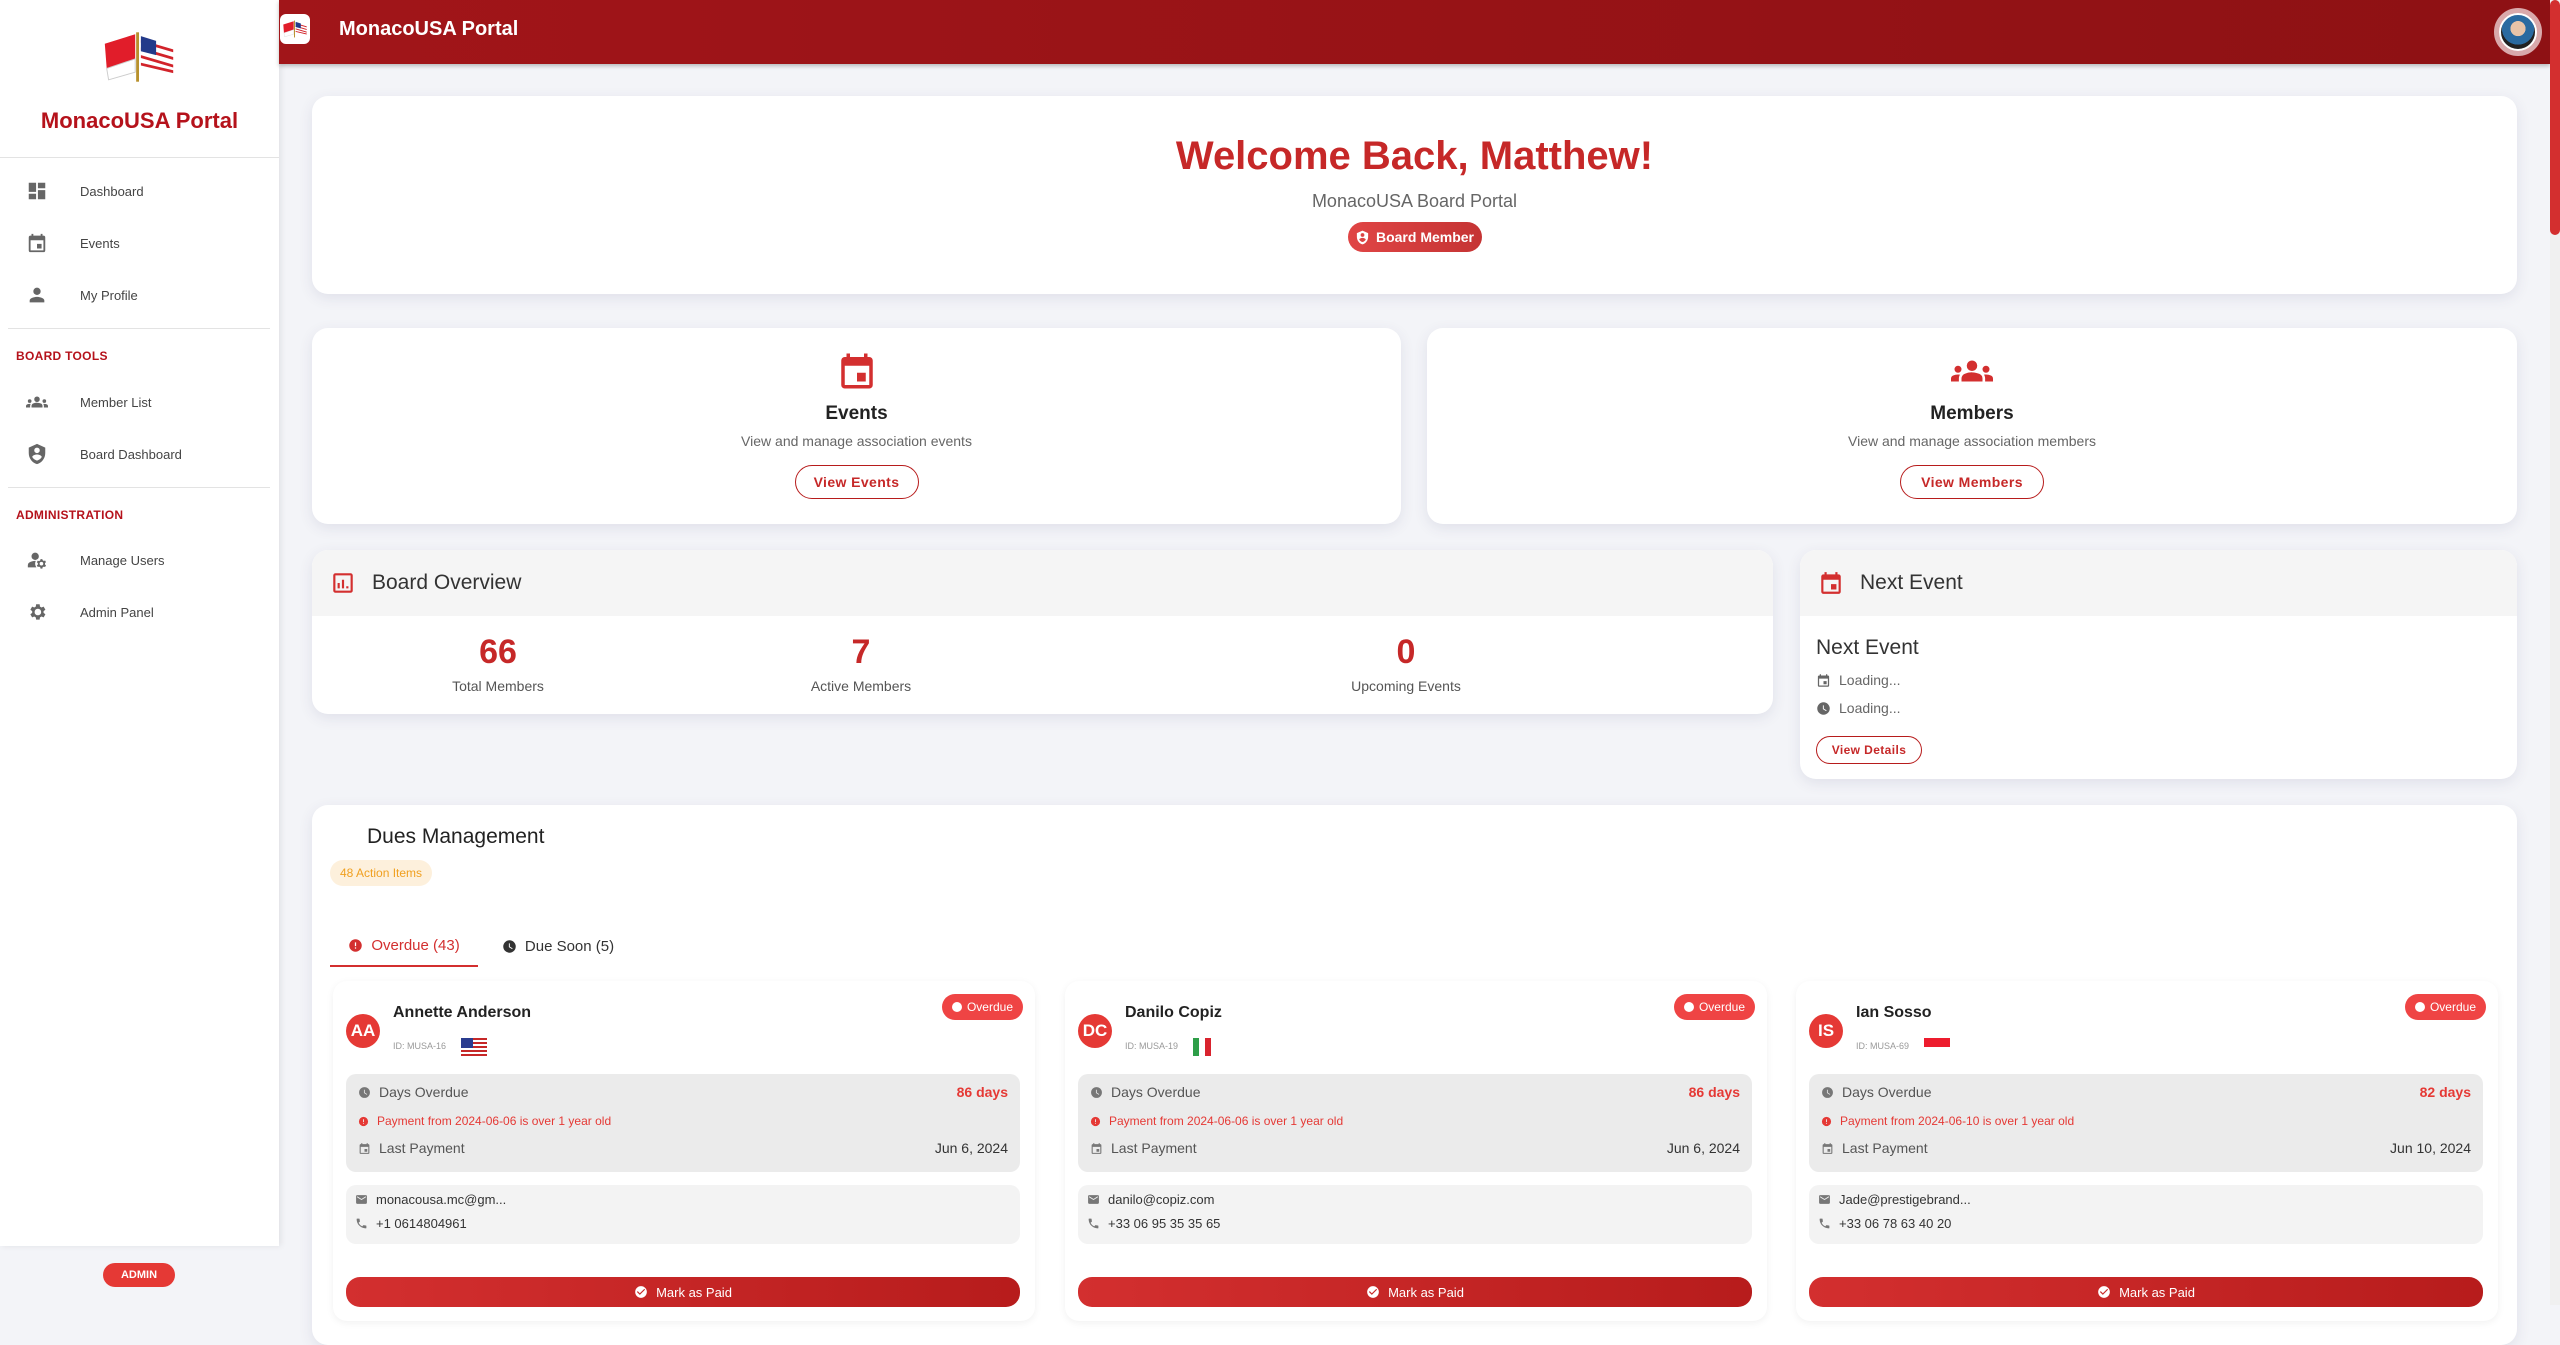 Image resolution: width=2560 pixels, height=1345 pixels. I want to click on bar-chart-icon, so click(343, 583).